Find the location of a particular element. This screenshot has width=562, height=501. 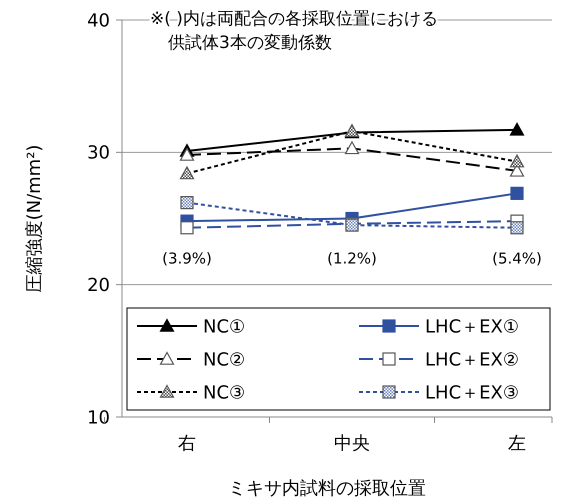

x-axis-title: ミキサ内試料の採取位置 is located at coordinates (327, 488).